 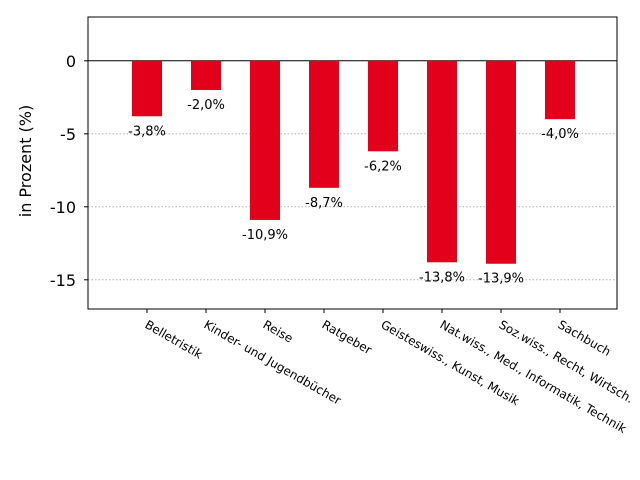 What do you see at coordinates (442, 277) in the screenshot?
I see `data-label: -13,8%` at bounding box center [442, 277].